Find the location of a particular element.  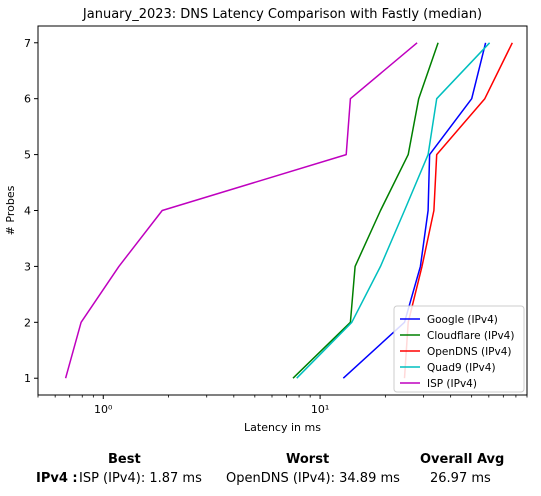

legend-box is located at coordinates (459, 349).